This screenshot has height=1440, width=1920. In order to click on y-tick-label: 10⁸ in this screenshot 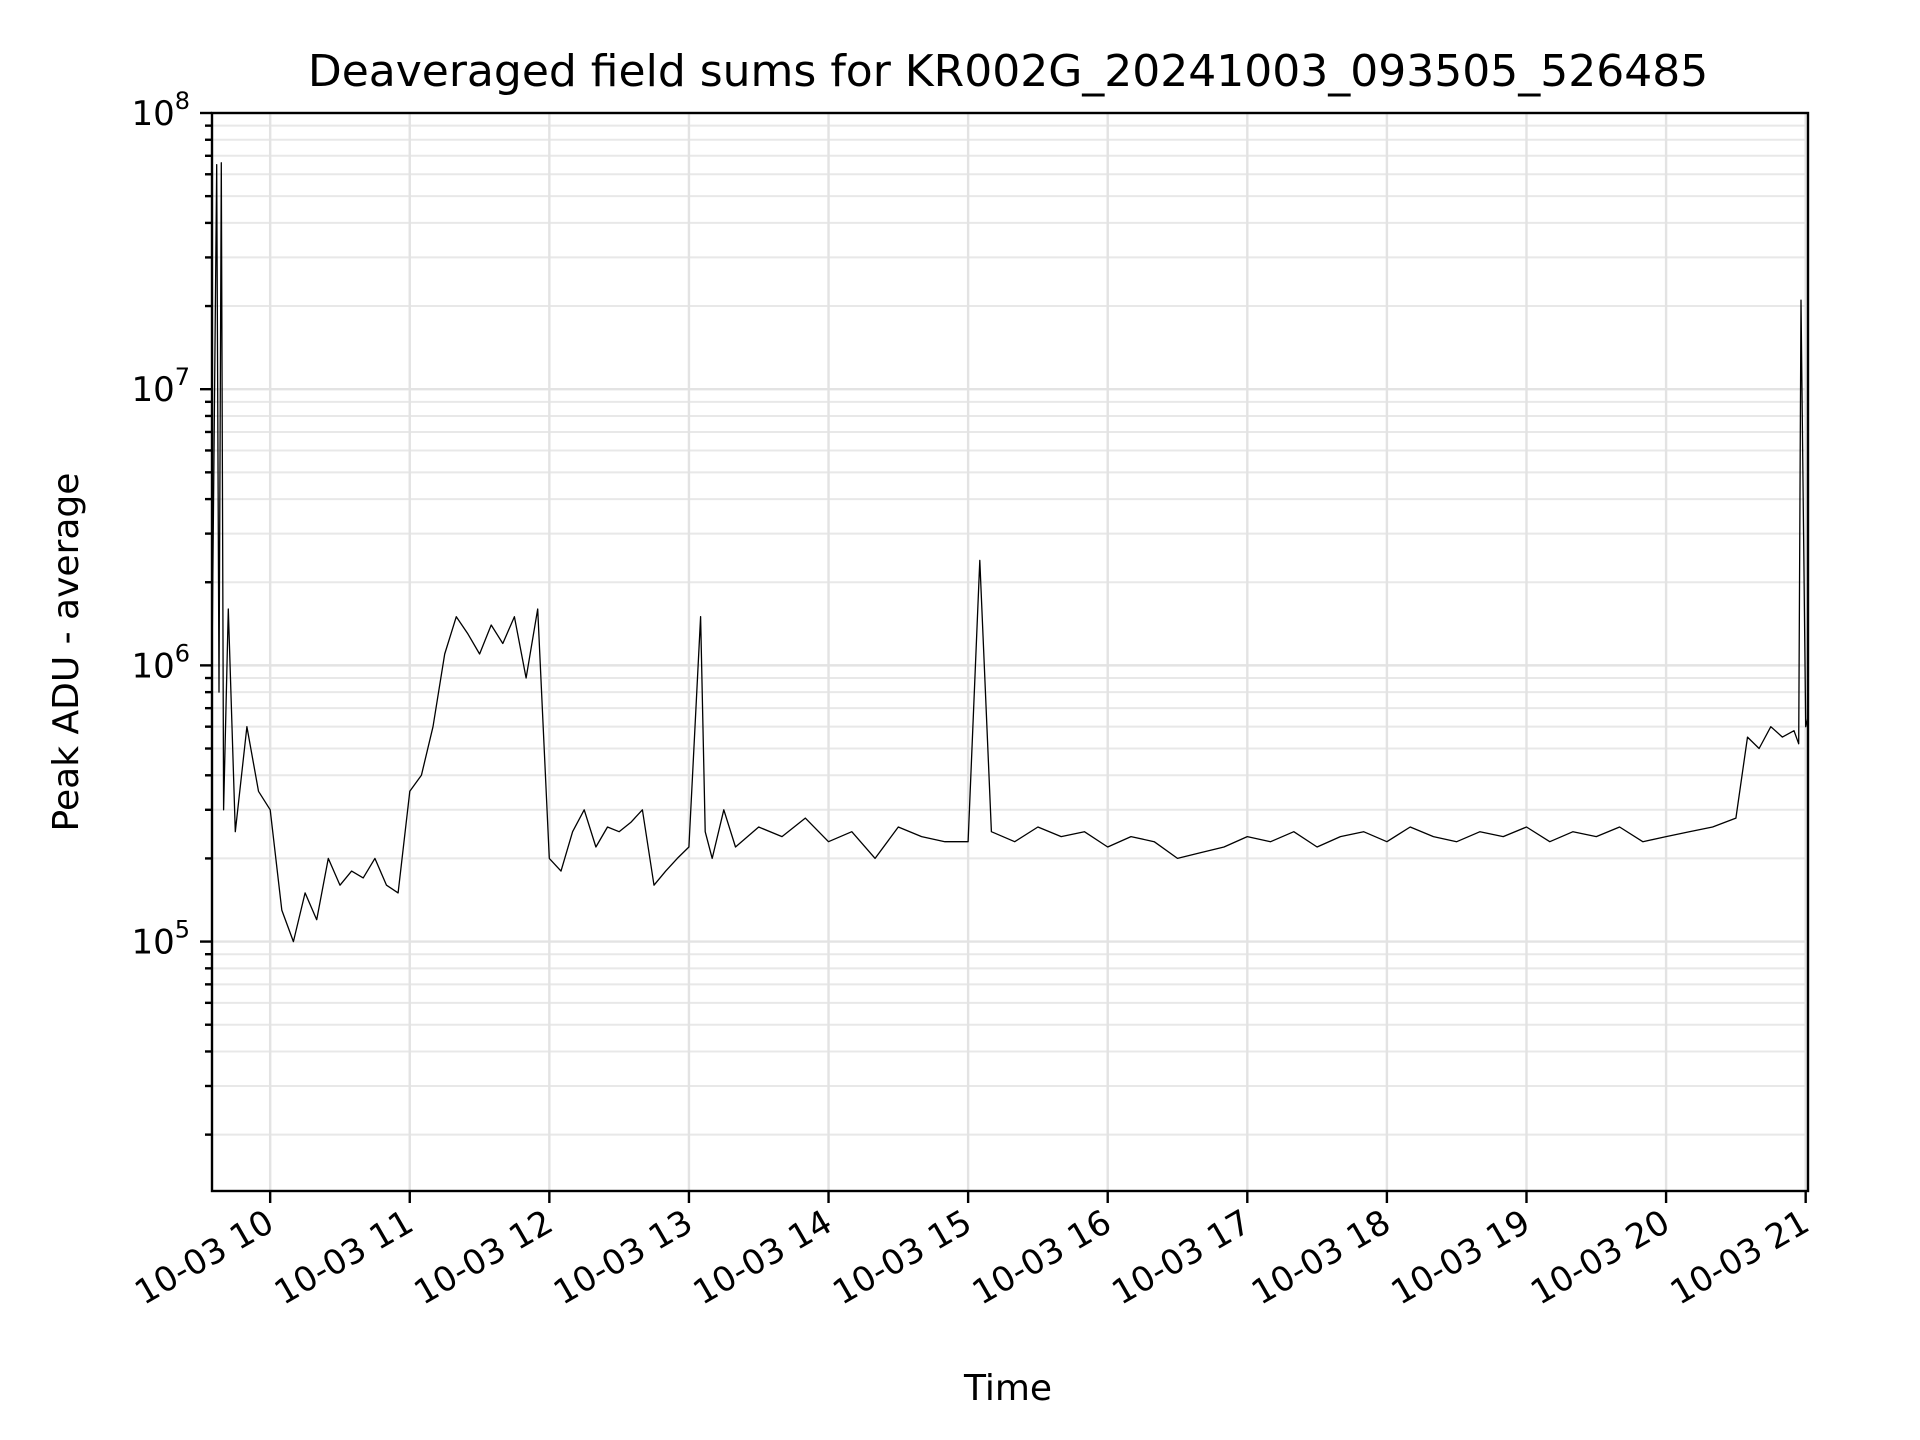, I will do `click(160, 110)`.